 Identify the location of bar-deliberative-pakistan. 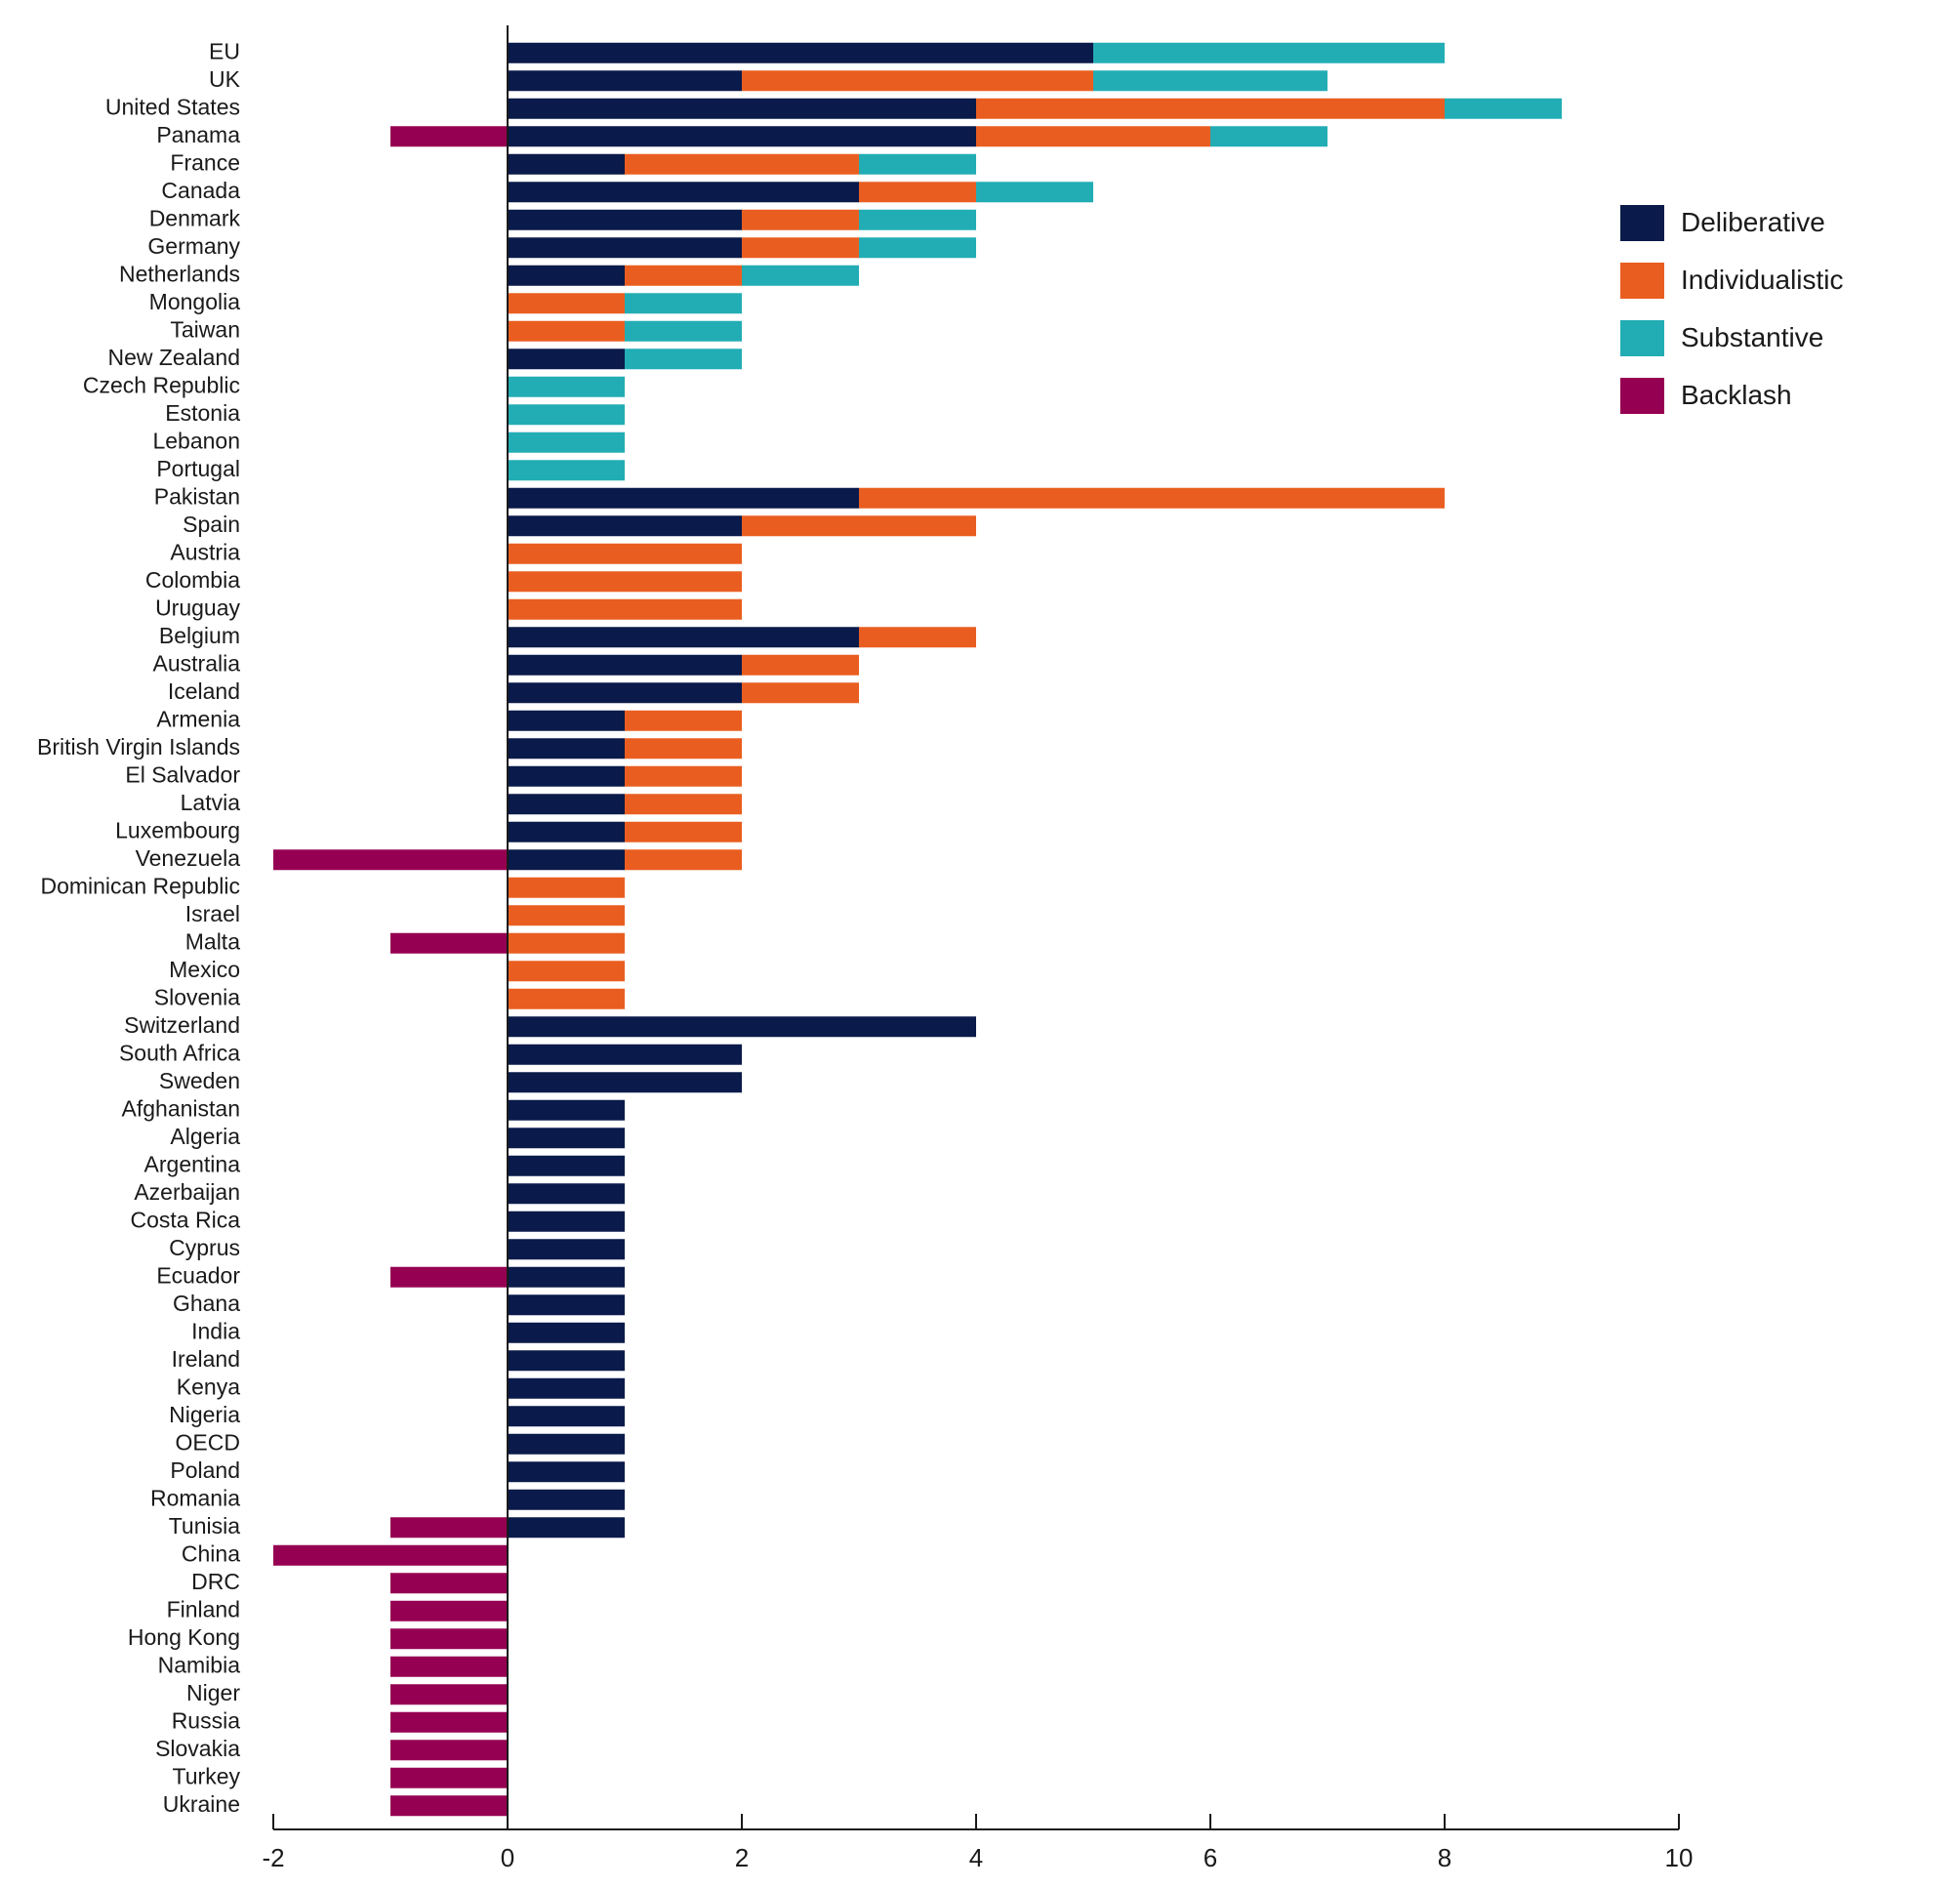
(684, 498).